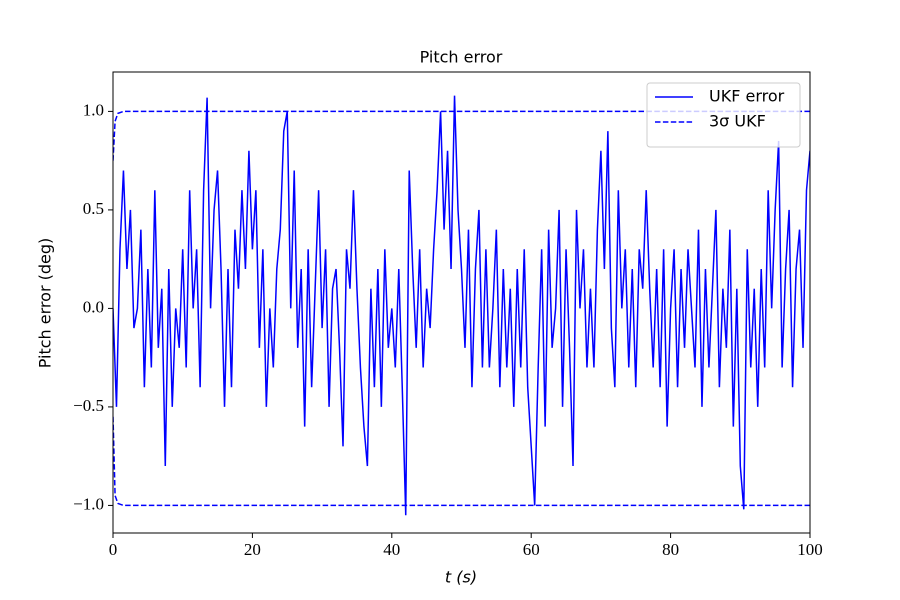 This screenshot has width=900, height=600. What do you see at coordinates (93, 208) in the screenshot?
I see `y-tick-label: 0.5` at bounding box center [93, 208].